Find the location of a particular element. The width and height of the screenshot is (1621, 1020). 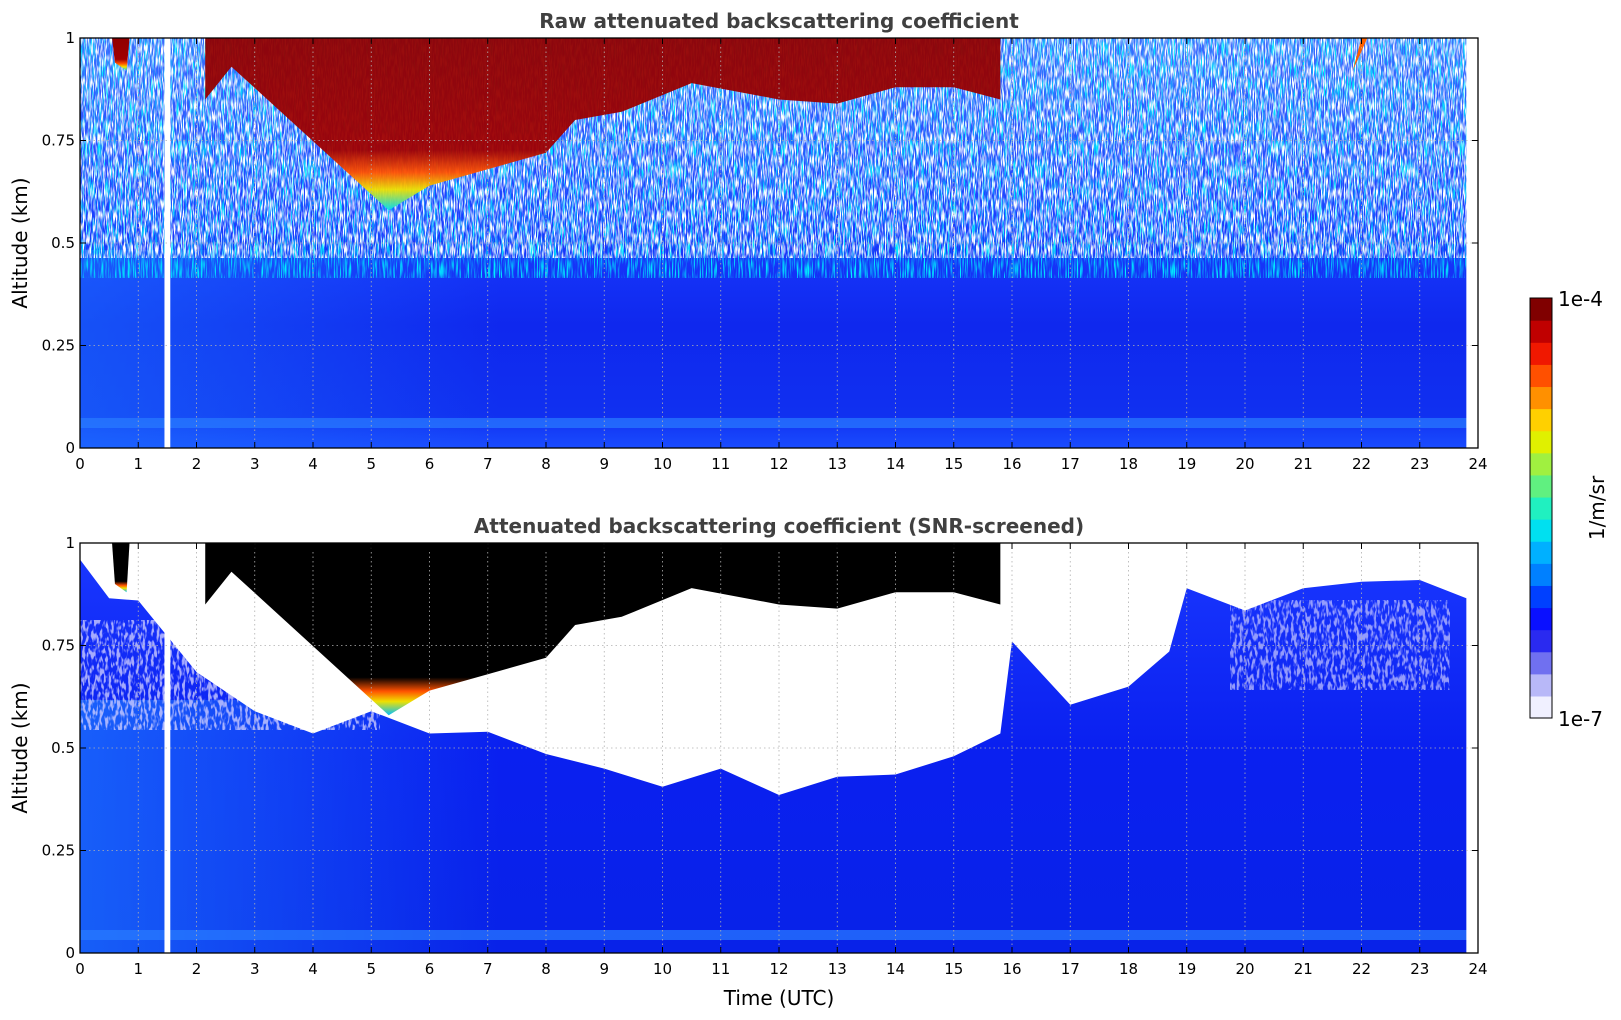

x-tick-label: 12 is located at coordinates (778, 969).